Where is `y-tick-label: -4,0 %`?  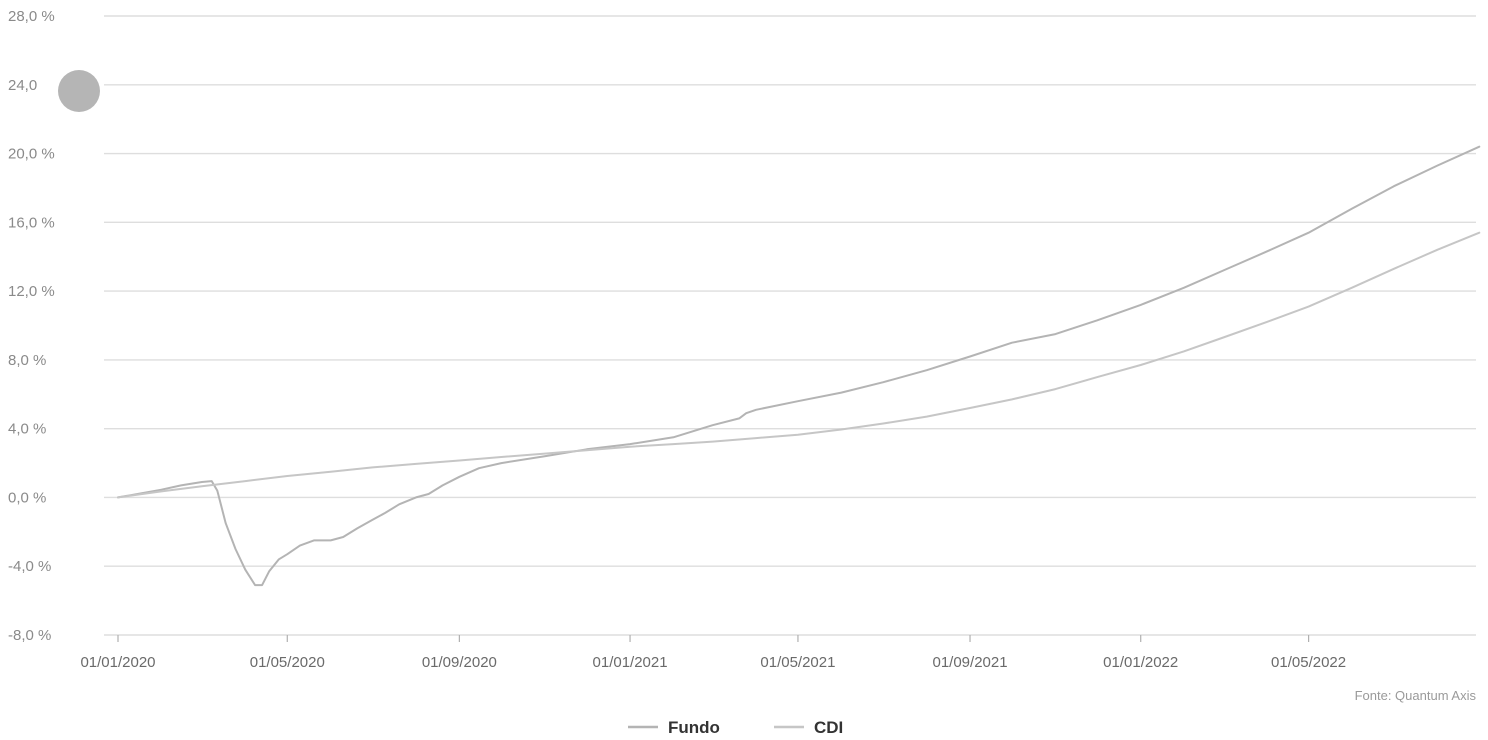 y-tick-label: -4,0 % is located at coordinates (29, 566).